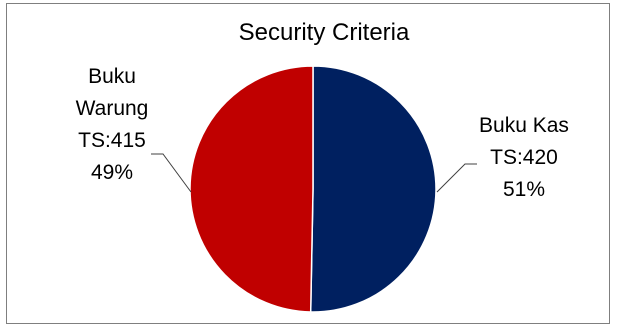 This screenshot has width=619, height=331. What do you see at coordinates (112, 108) in the screenshot?
I see `data-label-line: Warung` at bounding box center [112, 108].